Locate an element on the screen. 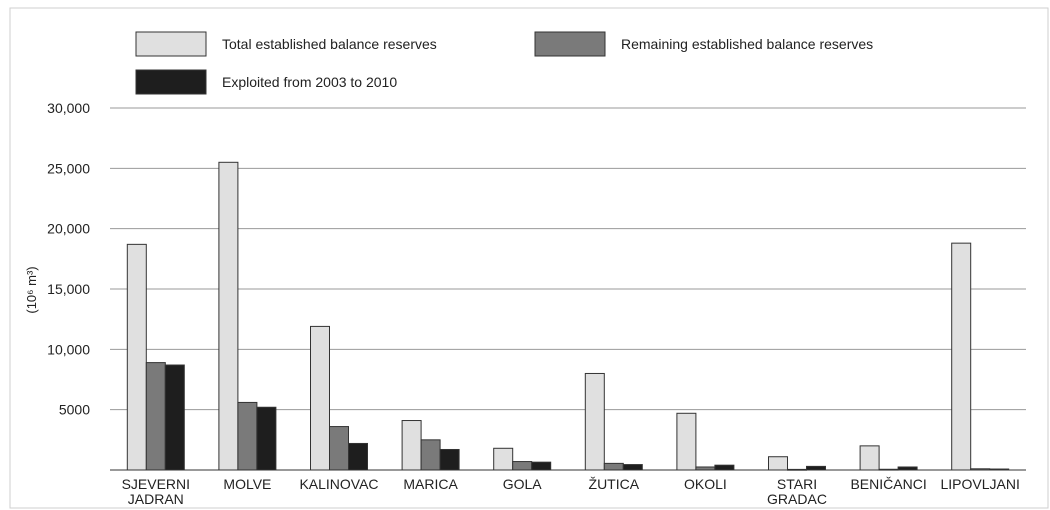 The width and height of the screenshot is (1050, 510). x-tick-label: STARI GRADAC is located at coordinates (797, 491).